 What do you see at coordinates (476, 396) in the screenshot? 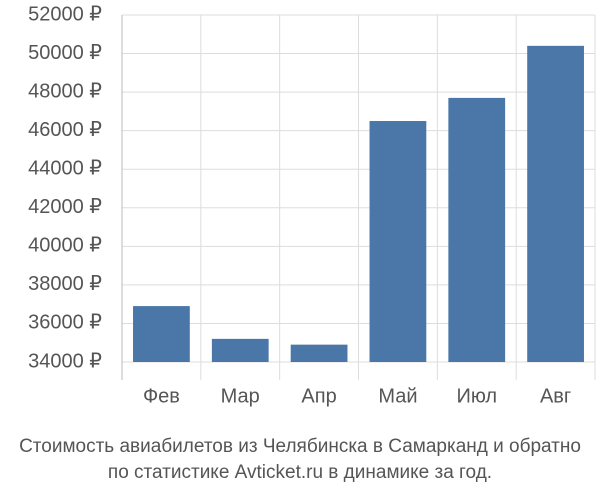
I see `x-tick-label: Июл` at bounding box center [476, 396].